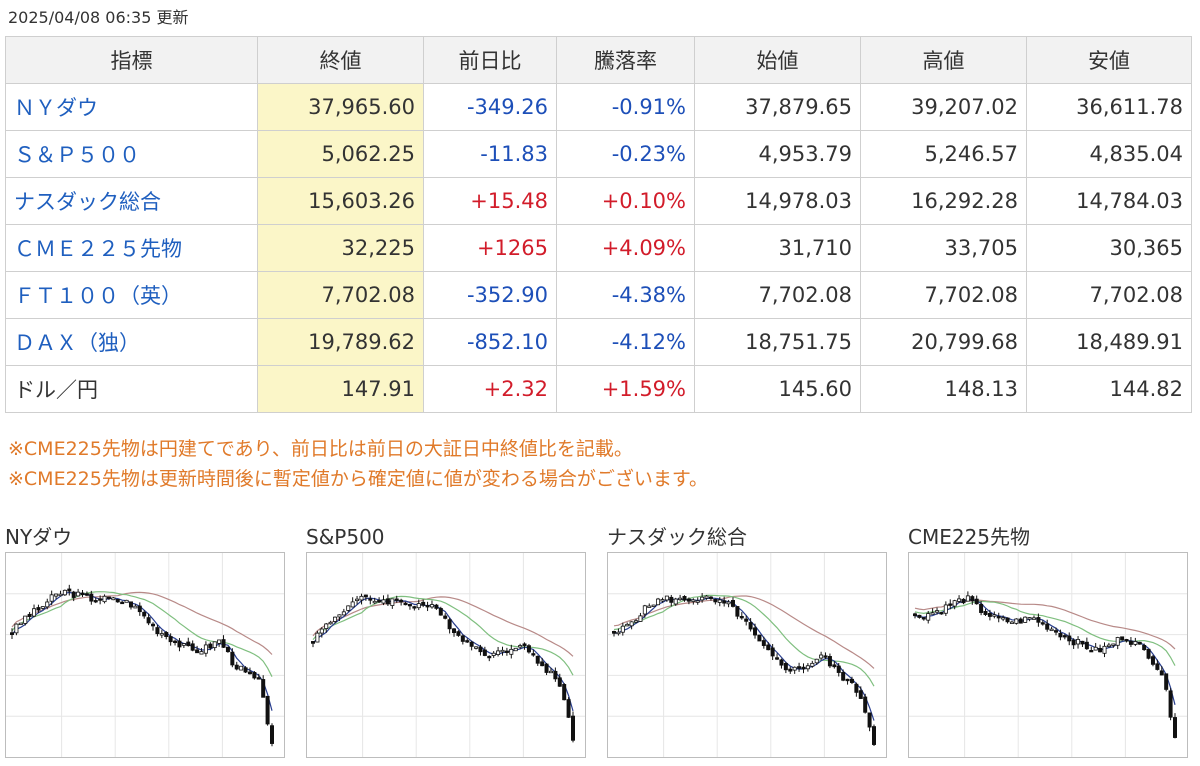  Describe the element at coordinates (131, 154) in the screenshot. I see `index-name-link: Ｓ＆Ｐ５００` at that location.